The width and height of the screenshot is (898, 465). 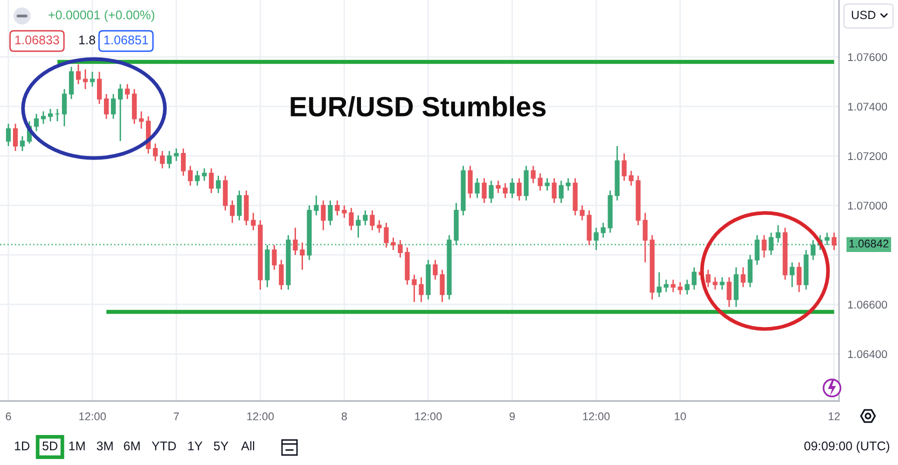 What do you see at coordinates (847, 447) in the screenshot?
I see `text: 09:09:00 (UTC)` at bounding box center [847, 447].